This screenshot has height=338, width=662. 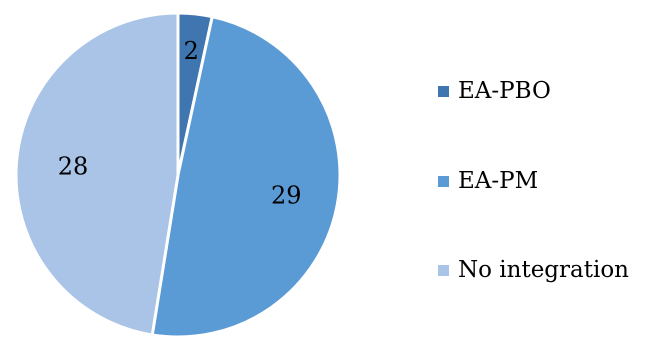 I want to click on data-label-no-integration: 28, so click(x=73, y=167).